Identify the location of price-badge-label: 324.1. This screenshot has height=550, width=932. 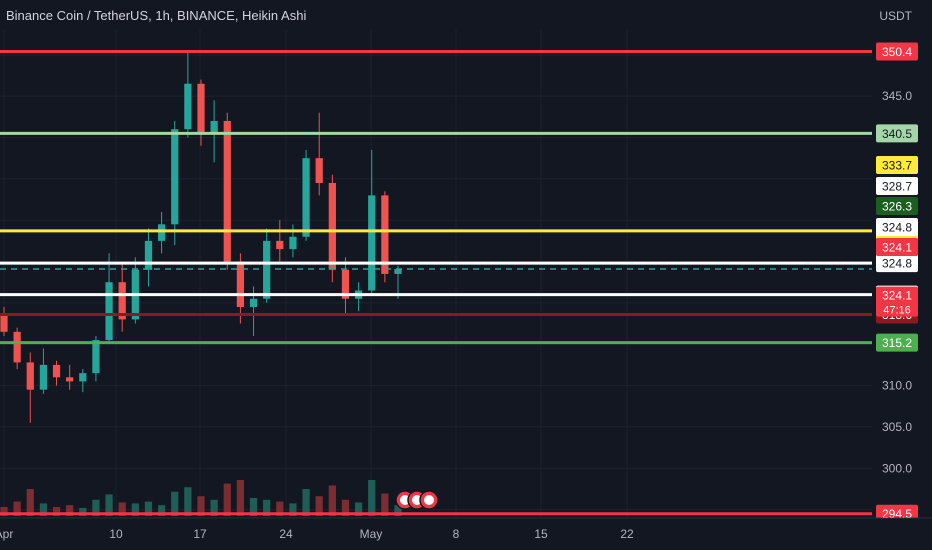
(897, 248).